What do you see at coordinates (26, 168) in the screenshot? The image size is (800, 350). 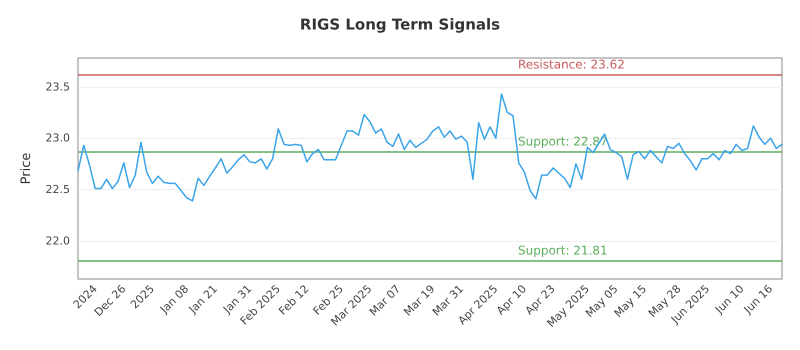 I see `y-axis-title: Price` at bounding box center [26, 168].